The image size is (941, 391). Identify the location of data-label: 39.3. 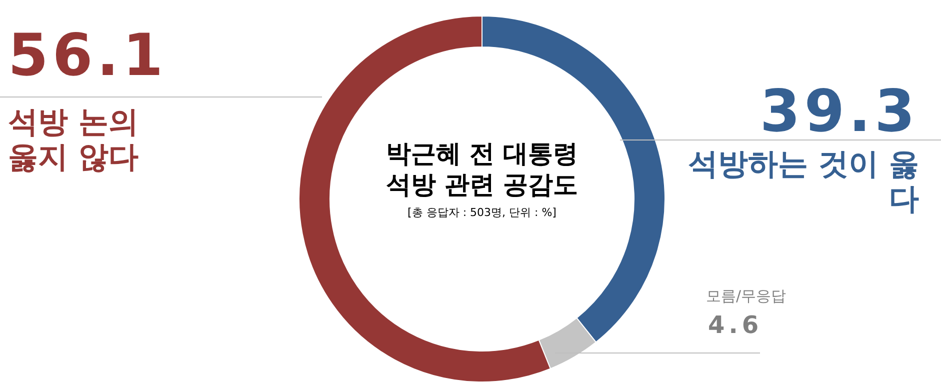
(839, 111).